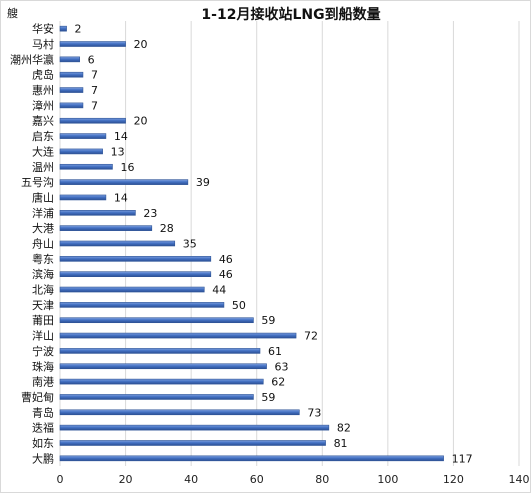 The image size is (531, 493). Describe the element at coordinates (43, 228) in the screenshot. I see `category-label: 大港` at that location.